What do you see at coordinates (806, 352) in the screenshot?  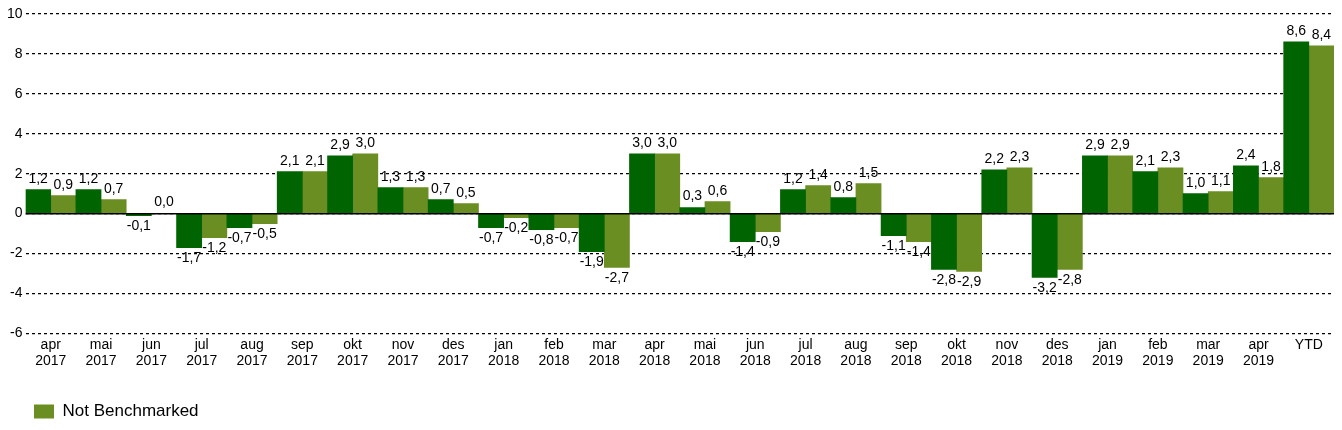 I see `x-tick-label: jul 2018` at bounding box center [806, 352].